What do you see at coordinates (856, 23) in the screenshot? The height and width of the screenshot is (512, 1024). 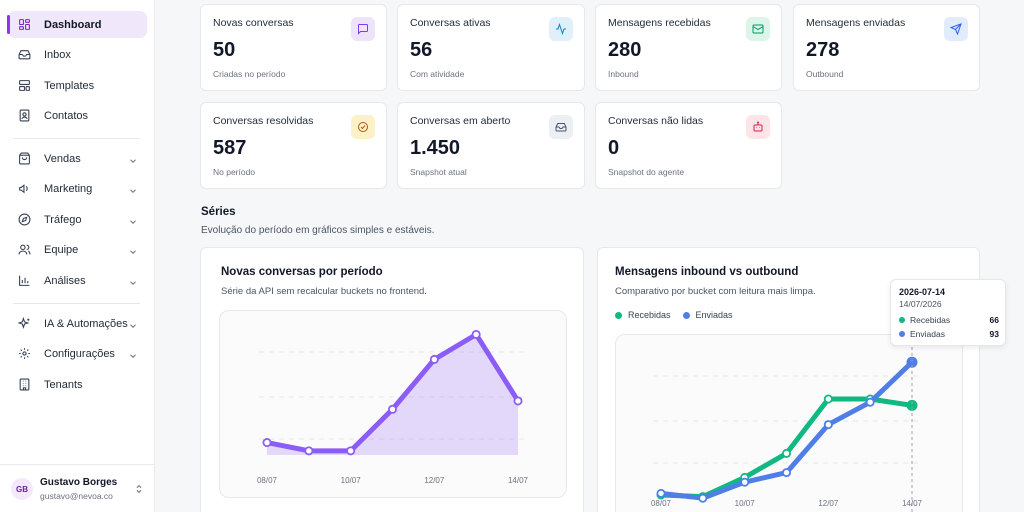 I see `stat-title: Mensagens enviadas` at bounding box center [856, 23].